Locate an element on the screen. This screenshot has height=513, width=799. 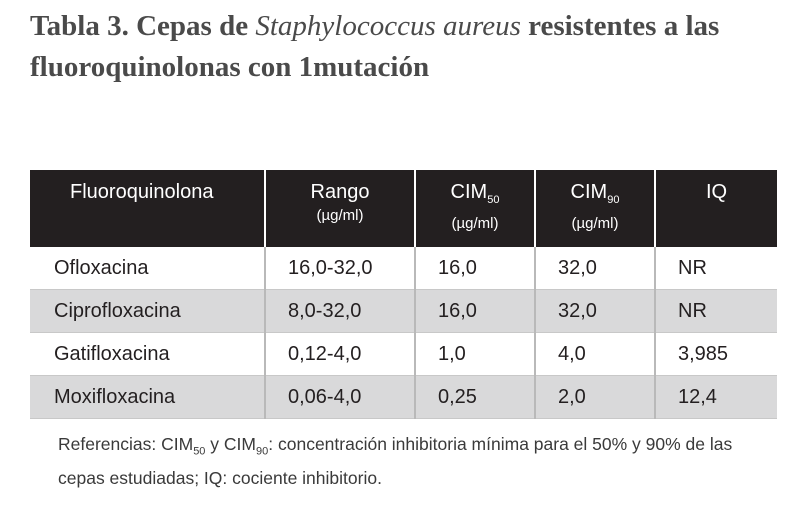
footnote-subscript: 50 is located at coordinates (199, 451).